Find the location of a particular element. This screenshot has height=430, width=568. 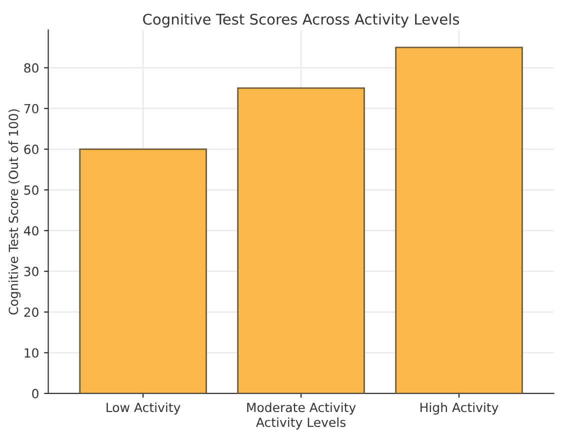

bar is located at coordinates (143, 271).